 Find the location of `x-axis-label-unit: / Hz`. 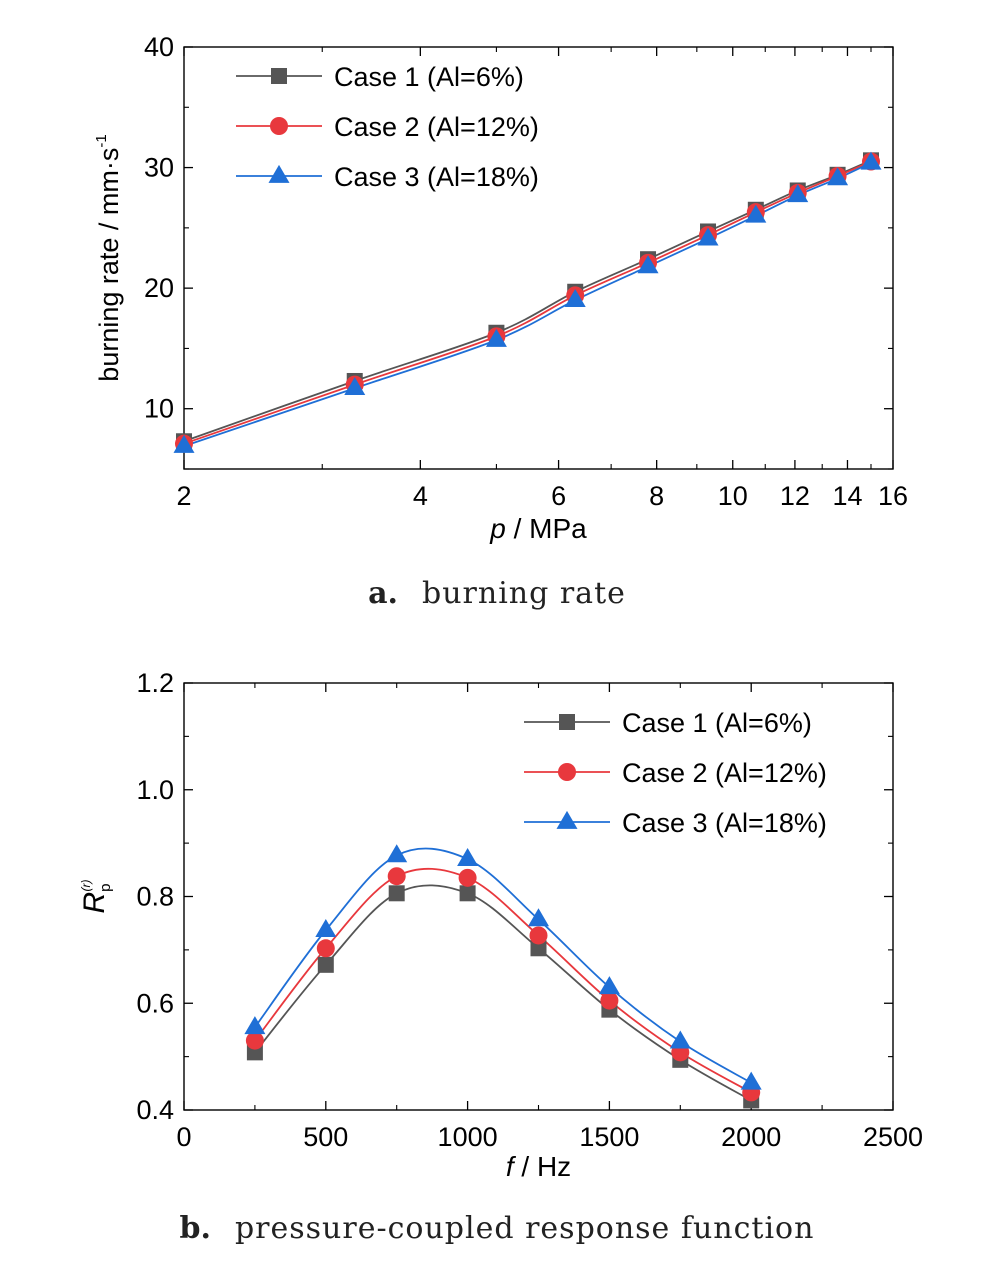

x-axis-label-unit: / Hz is located at coordinates (543, 1166).